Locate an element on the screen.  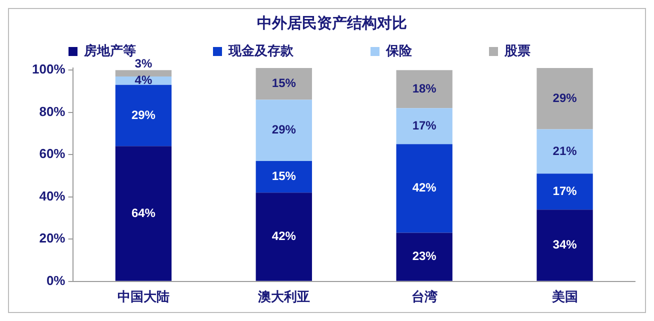
x-tick-label: 澳大利亚 is located at coordinates (283, 296).